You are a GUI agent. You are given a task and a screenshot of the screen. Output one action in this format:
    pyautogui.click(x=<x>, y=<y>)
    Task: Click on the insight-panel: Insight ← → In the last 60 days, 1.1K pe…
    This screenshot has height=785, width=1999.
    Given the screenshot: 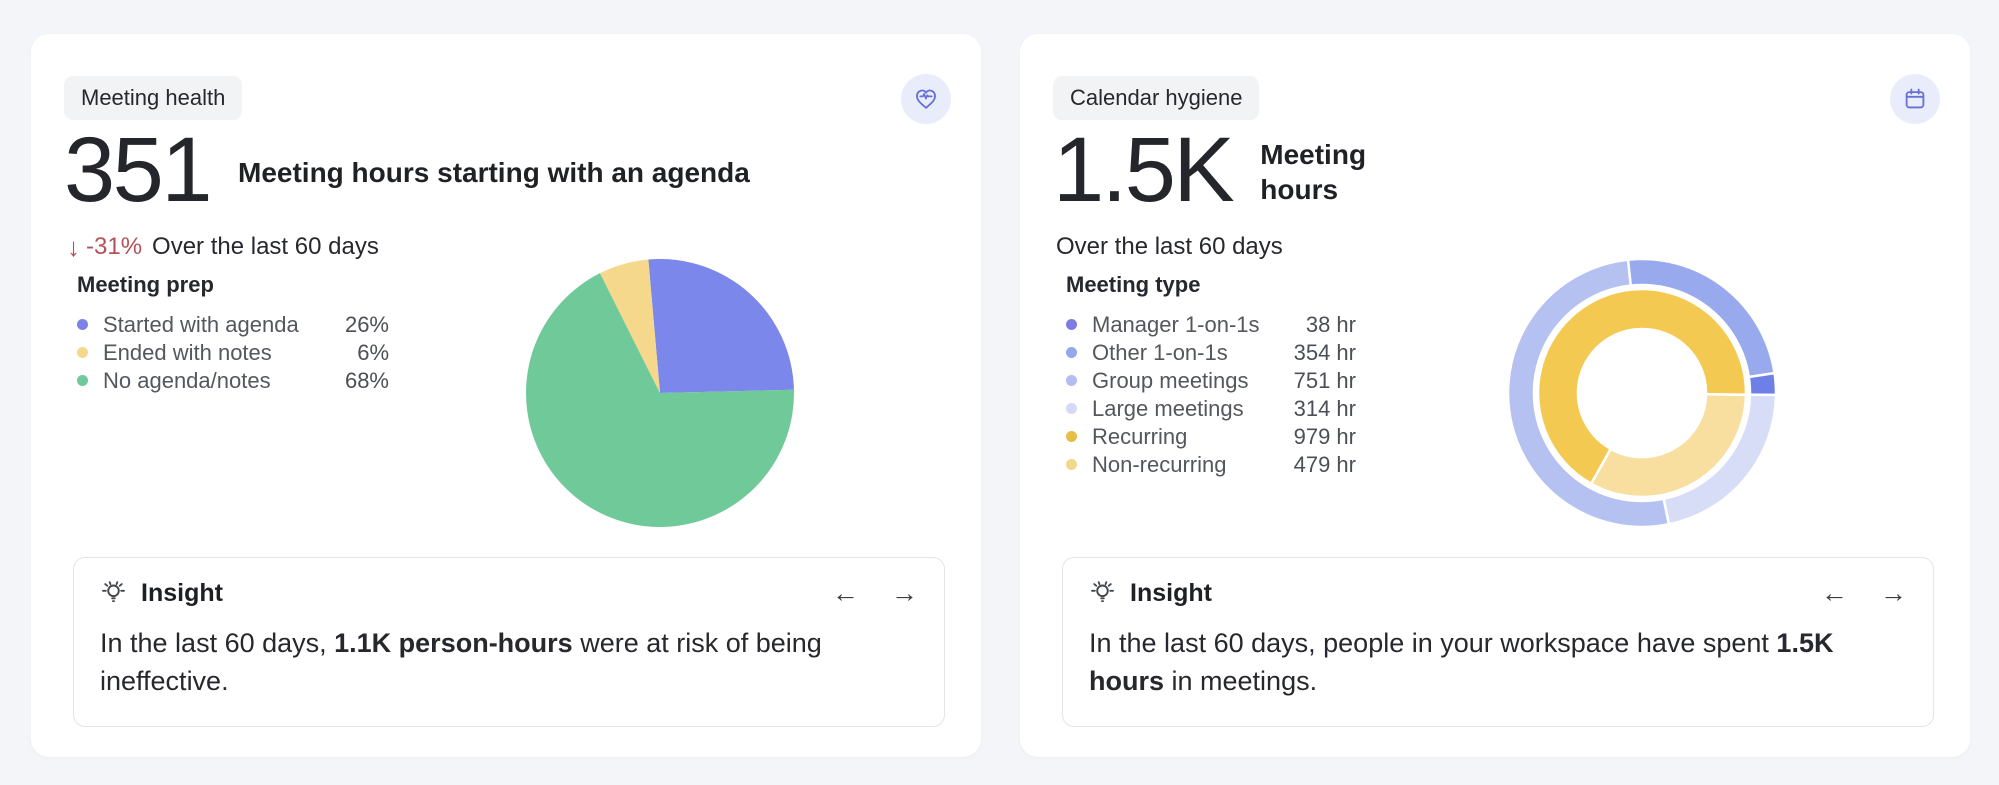 What is the action you would take?
    pyautogui.click(x=509, y=642)
    